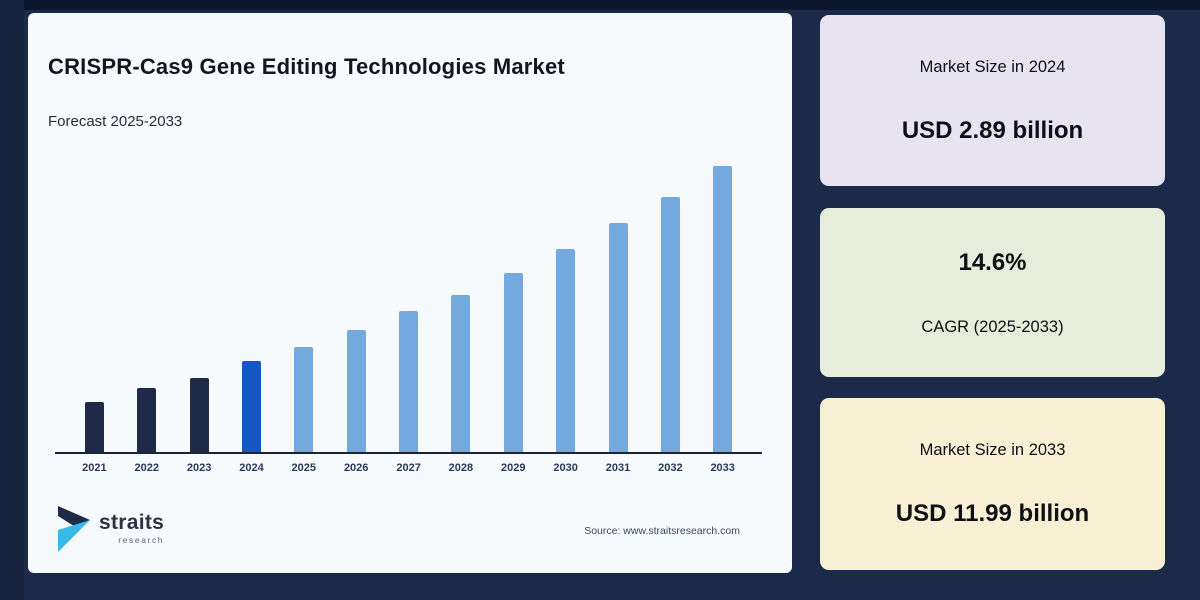  I want to click on bar-2026, so click(356, 391).